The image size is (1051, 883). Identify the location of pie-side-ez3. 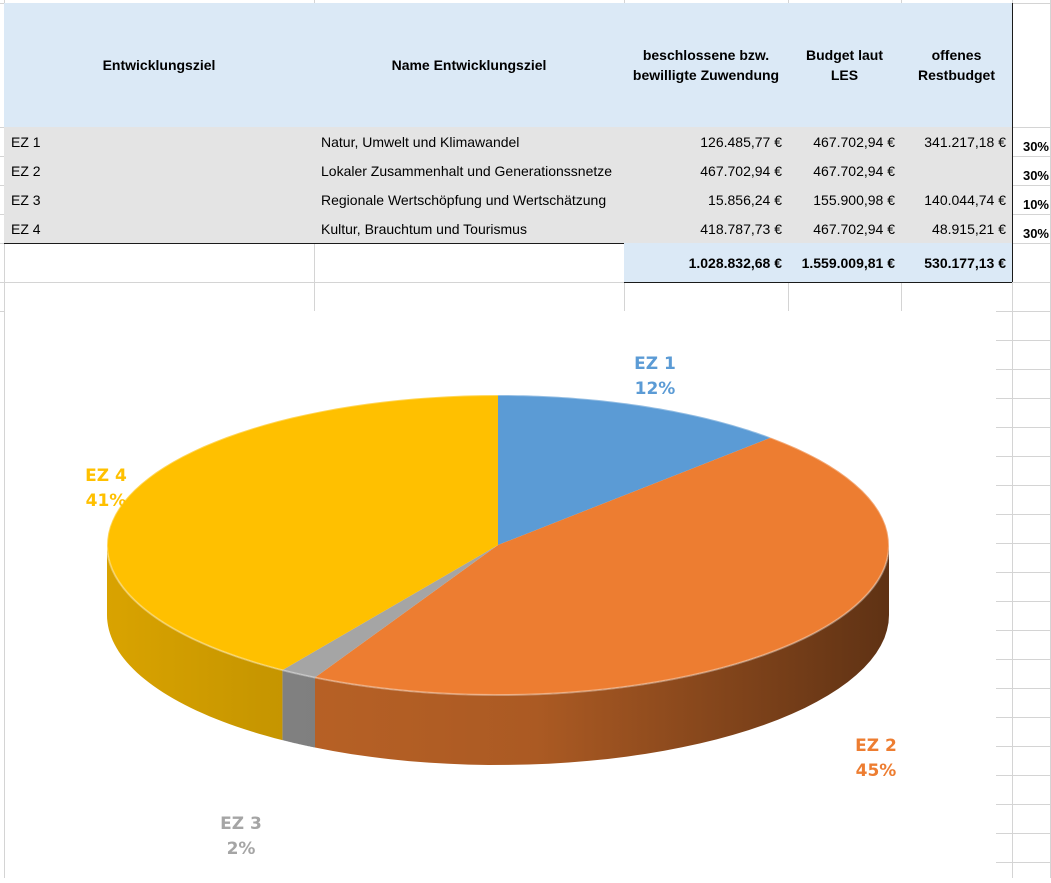
(298, 709).